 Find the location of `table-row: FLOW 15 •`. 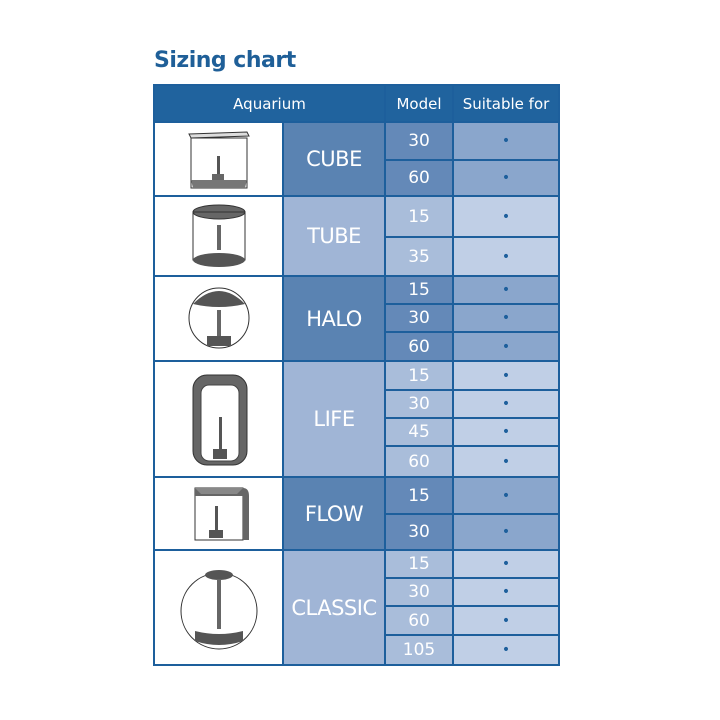

table-row: FLOW 15 • is located at coordinates (357, 513).